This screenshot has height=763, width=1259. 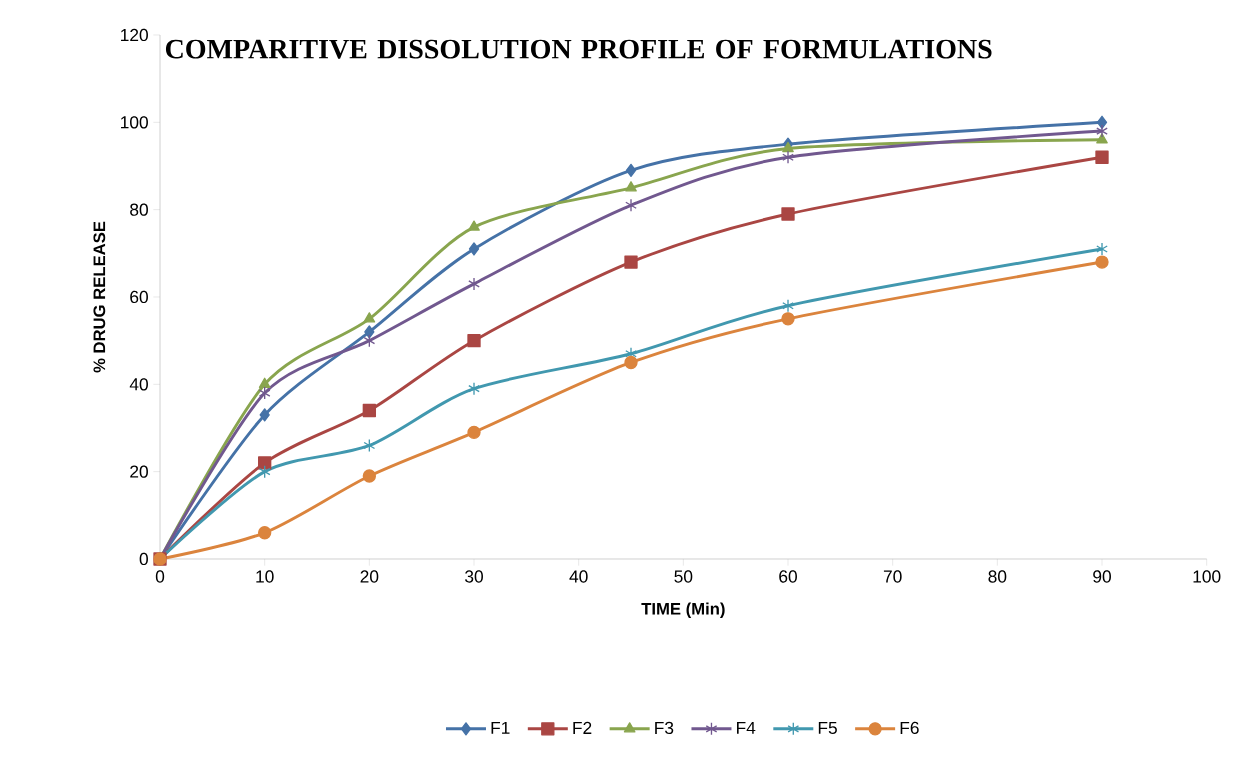 What do you see at coordinates (160, 576) in the screenshot?
I see `x-tick-label: 0` at bounding box center [160, 576].